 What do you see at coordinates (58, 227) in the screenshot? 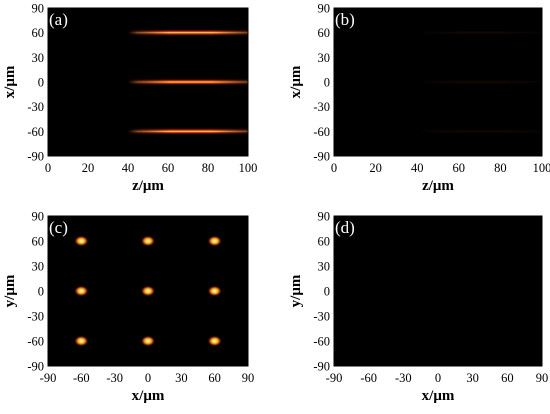
I see `panel-label: (c)` at bounding box center [58, 227].